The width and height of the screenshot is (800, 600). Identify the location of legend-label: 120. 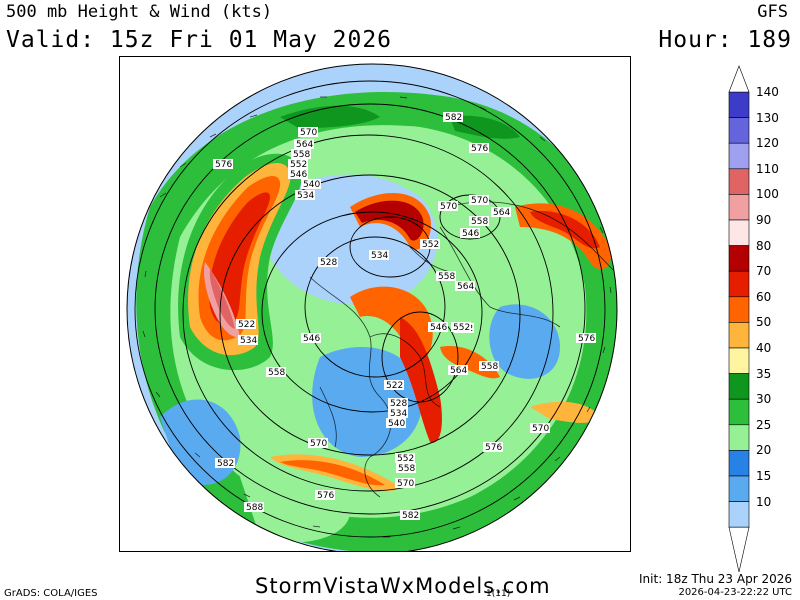
(767, 143).